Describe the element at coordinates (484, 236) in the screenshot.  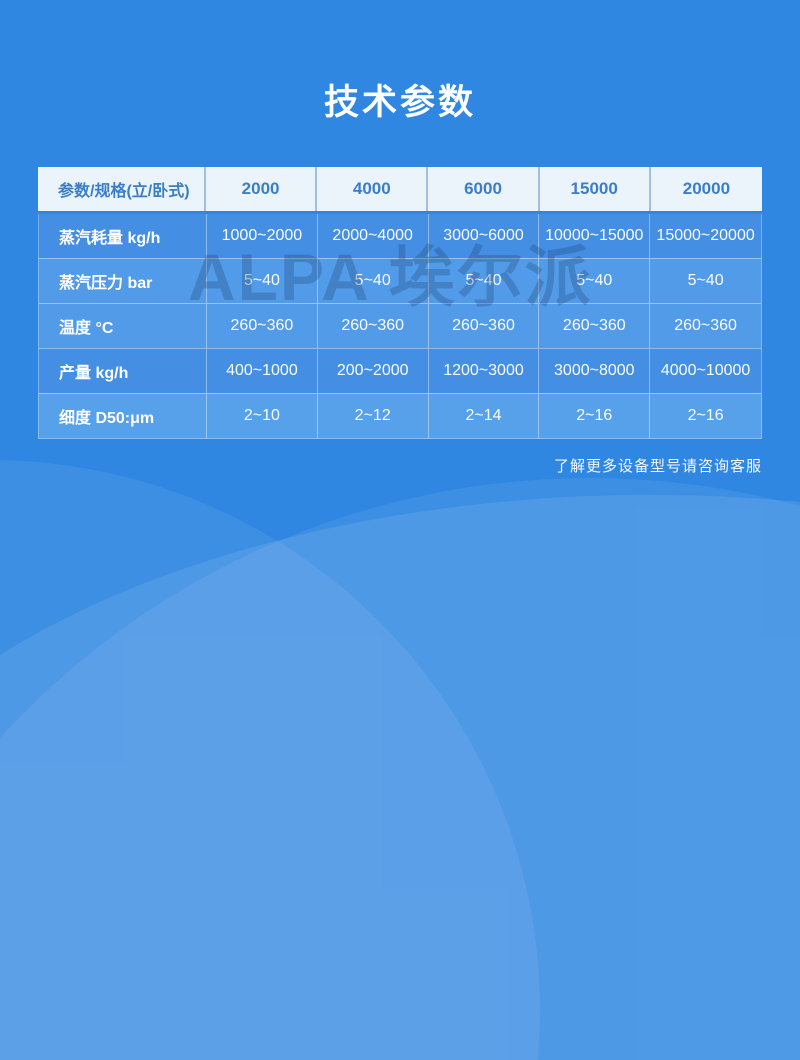
I see `table-cell: 3000~6000` at that location.